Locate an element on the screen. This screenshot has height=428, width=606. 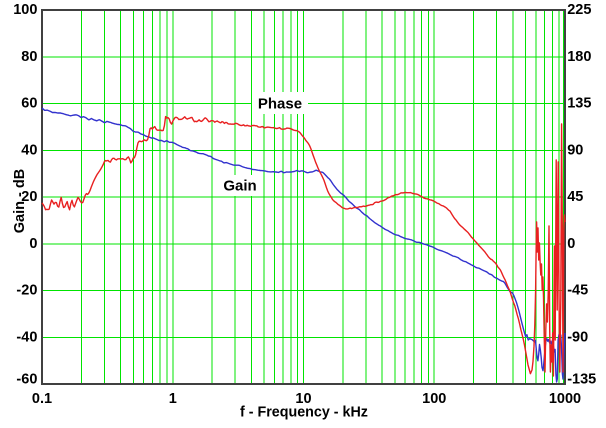
svg-text: 90 is located at coordinates (575, 150).